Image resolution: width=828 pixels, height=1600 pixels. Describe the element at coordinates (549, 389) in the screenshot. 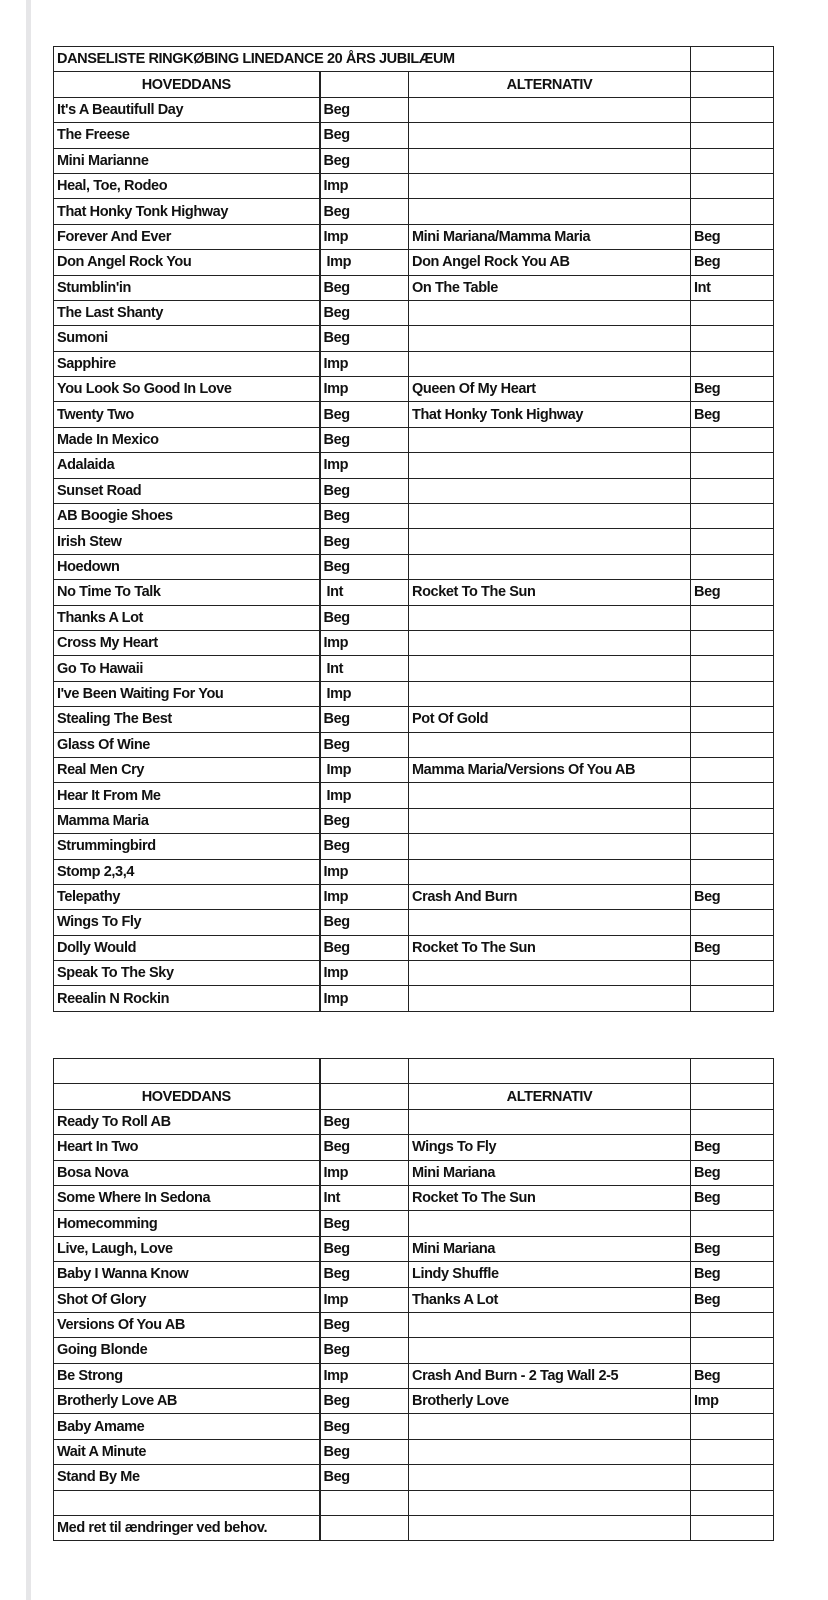

I see `alternative-dance: Queen Of My Heart` at that location.